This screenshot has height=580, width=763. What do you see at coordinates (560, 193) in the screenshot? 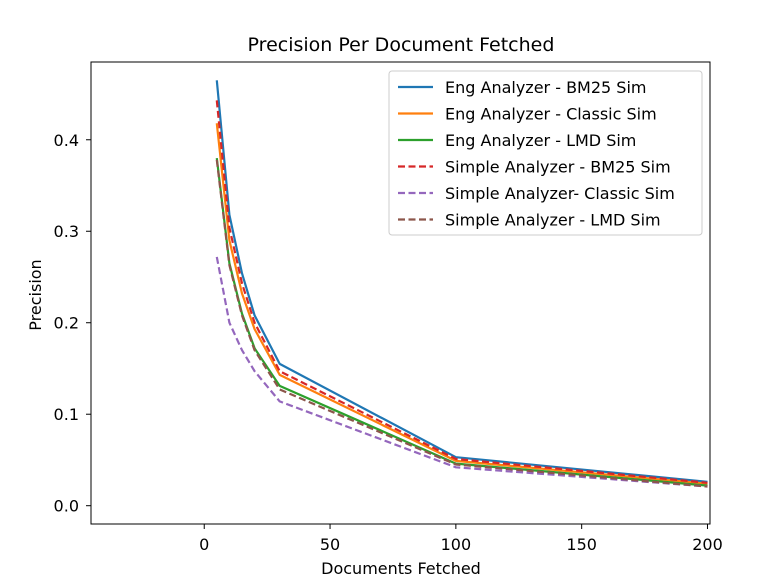
I see `legend-label: Simple Analyzer- Classic Sim` at bounding box center [560, 193].